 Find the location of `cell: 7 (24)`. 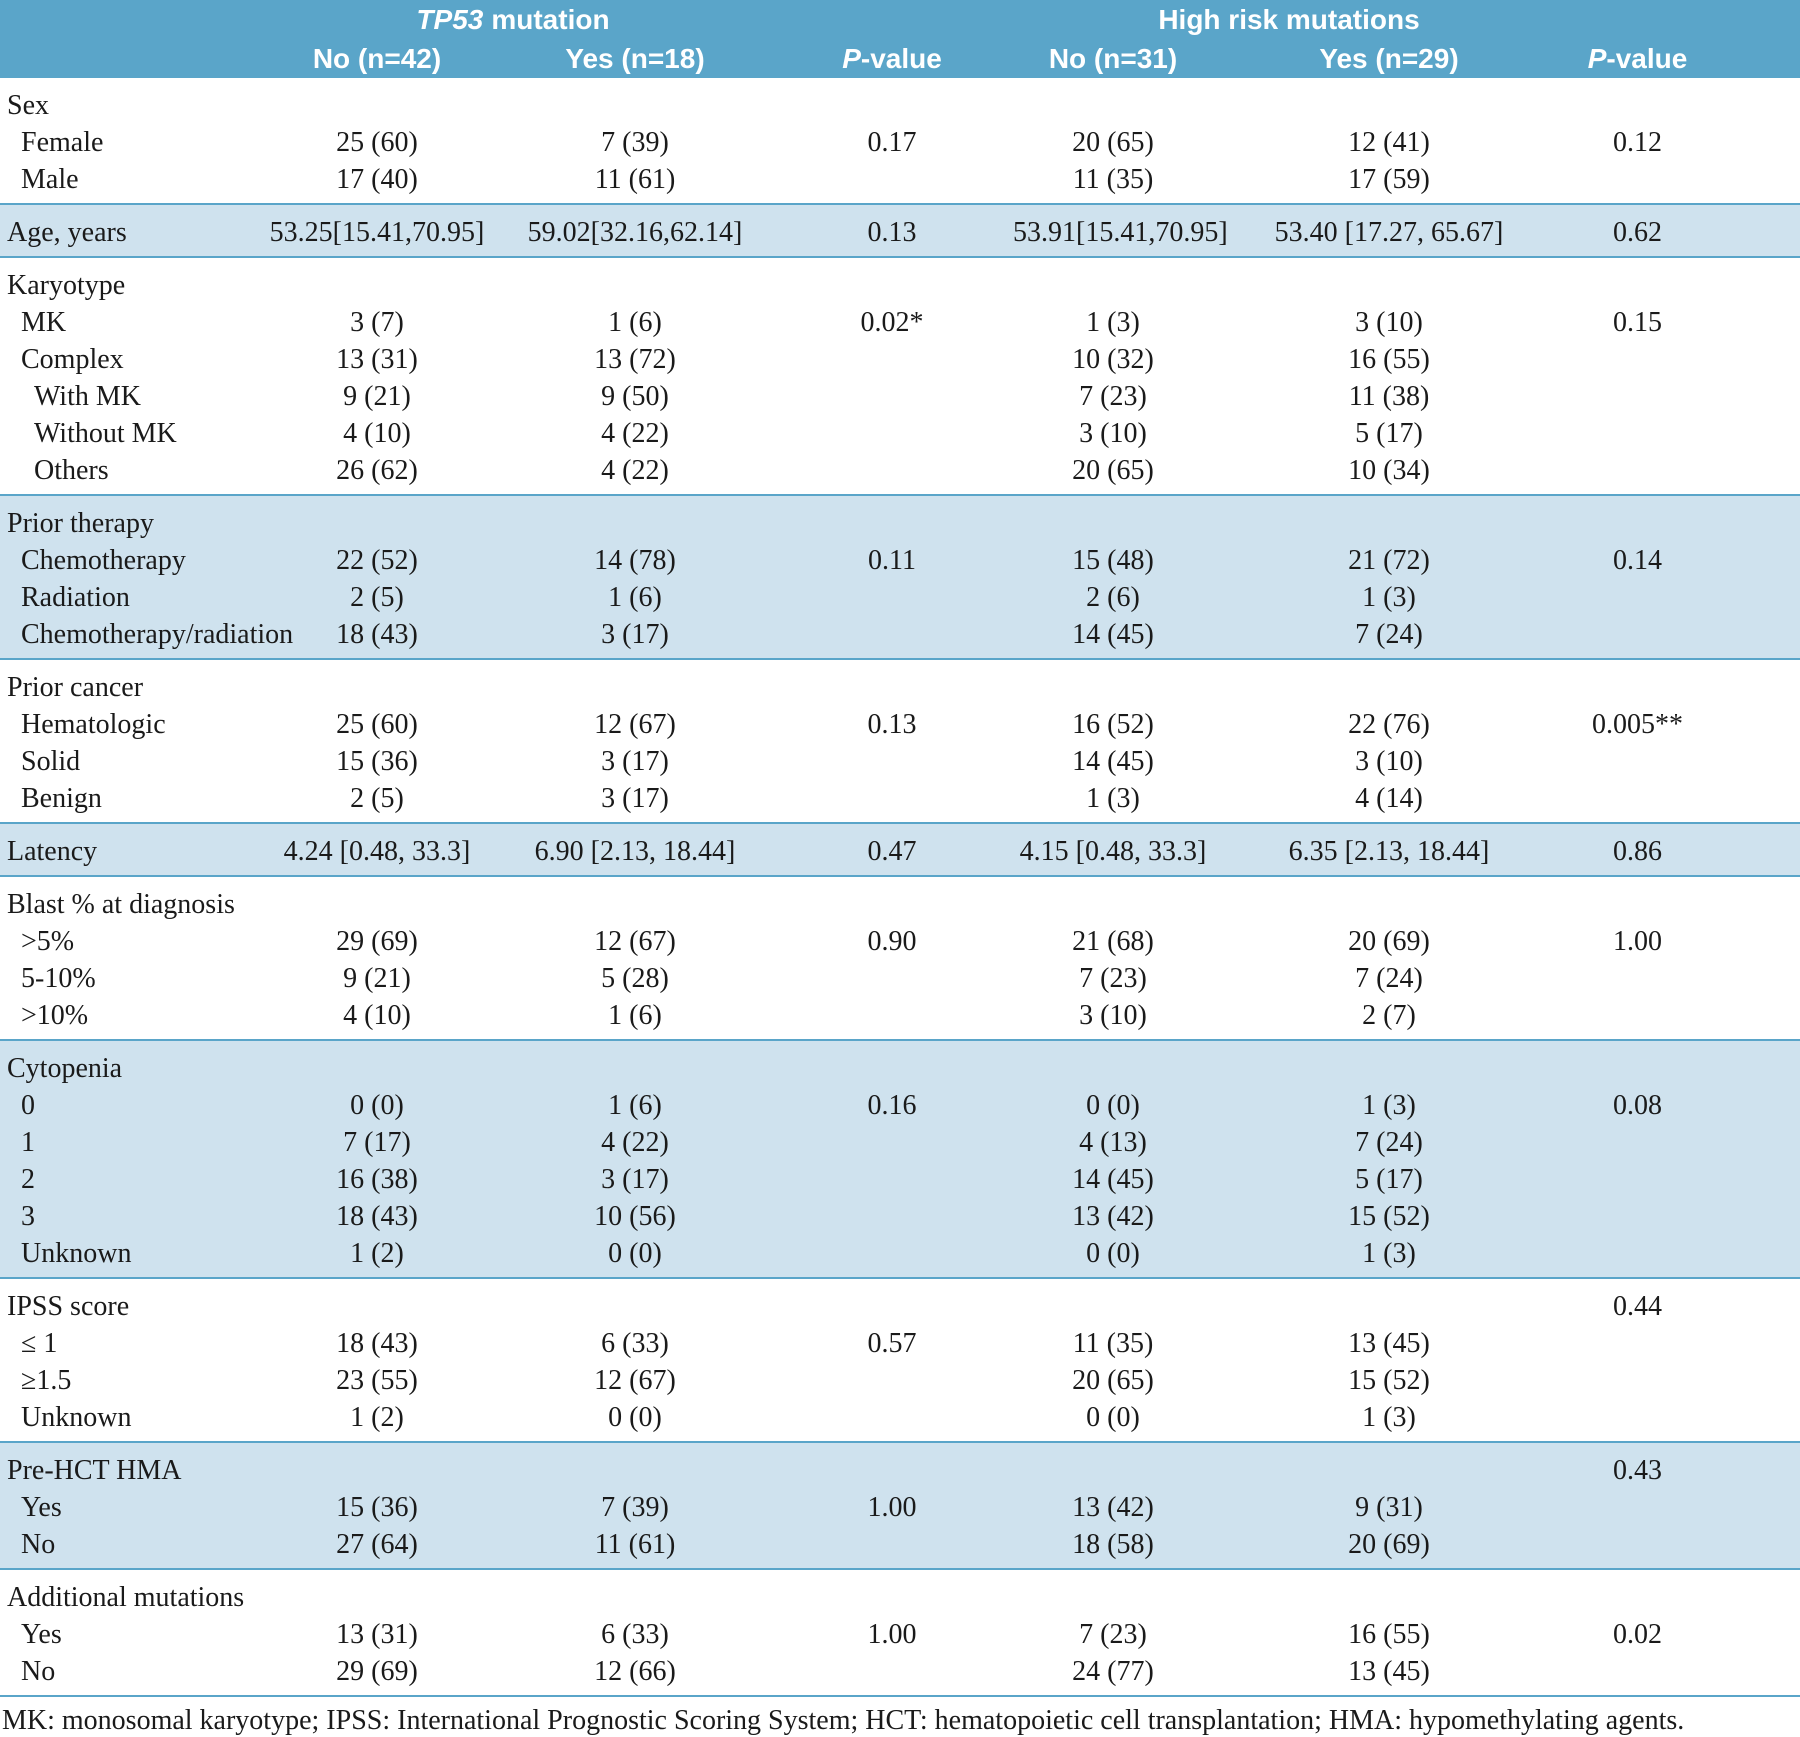

cell: 7 (24) is located at coordinates (1389, 978).